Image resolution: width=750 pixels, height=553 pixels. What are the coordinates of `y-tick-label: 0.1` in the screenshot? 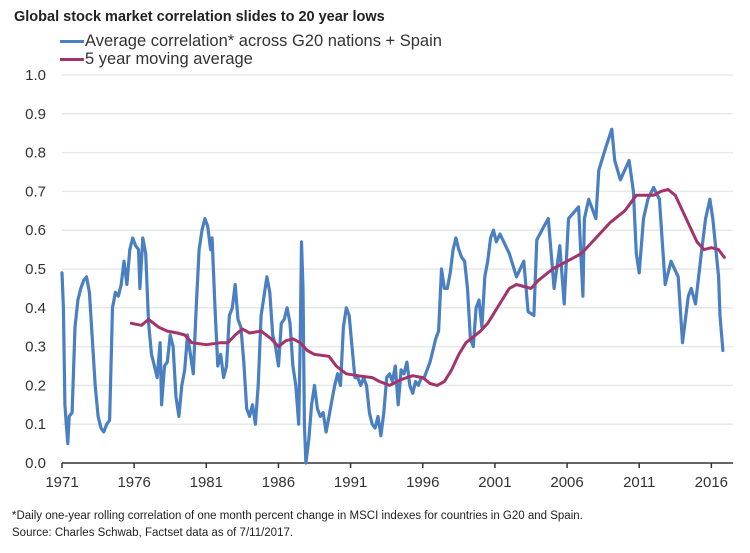 It's located at (35, 424).